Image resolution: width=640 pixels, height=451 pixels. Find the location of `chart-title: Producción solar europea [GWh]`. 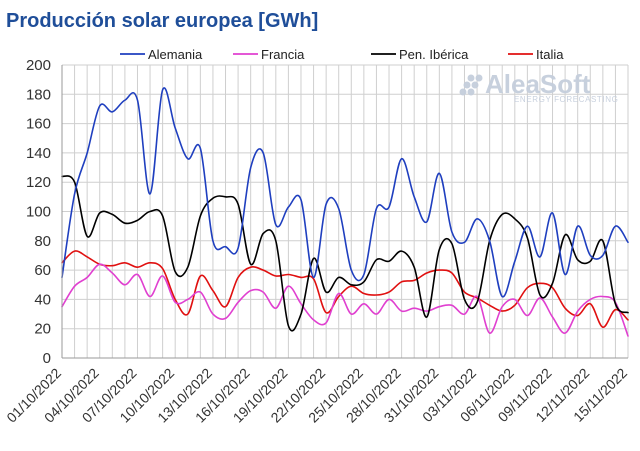

chart-title: Producción solar europea [GWh] is located at coordinates (162, 21).